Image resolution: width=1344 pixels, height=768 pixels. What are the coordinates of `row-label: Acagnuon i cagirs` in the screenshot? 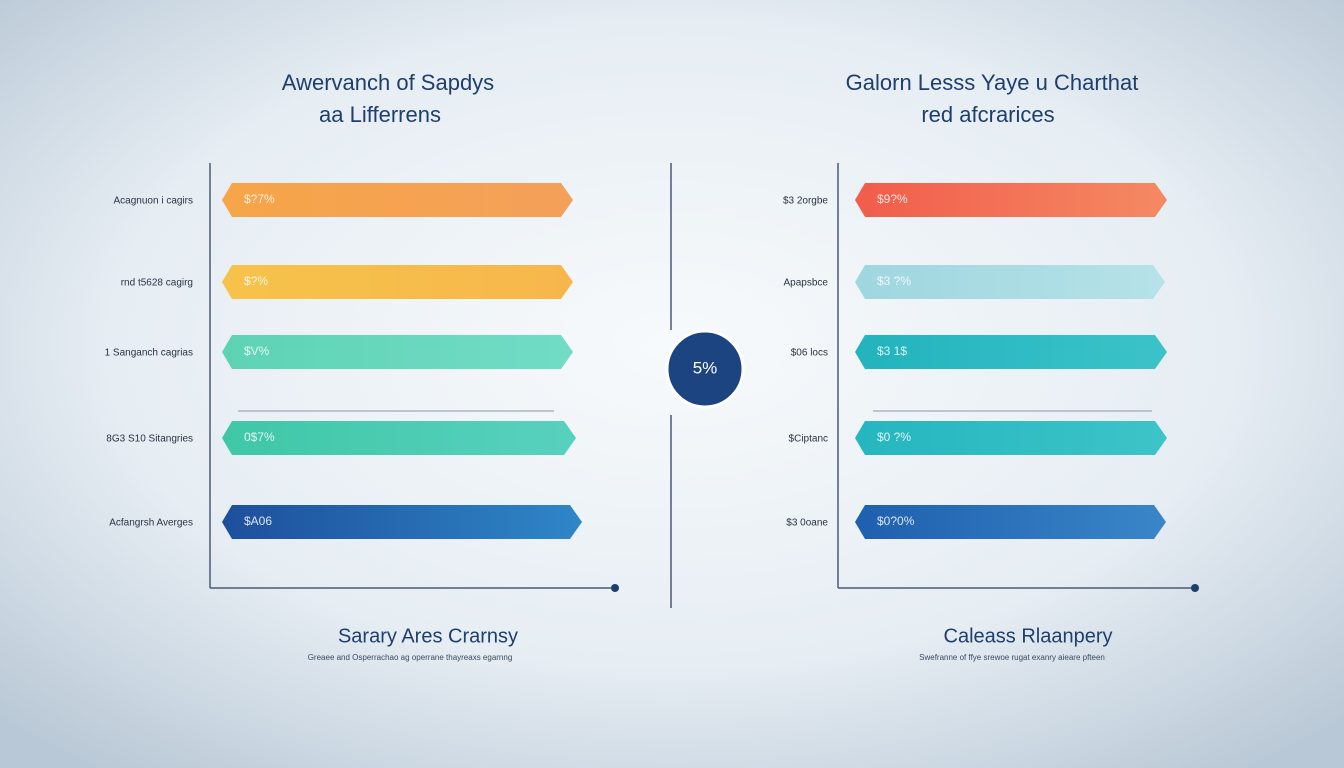 It's located at (154, 201).